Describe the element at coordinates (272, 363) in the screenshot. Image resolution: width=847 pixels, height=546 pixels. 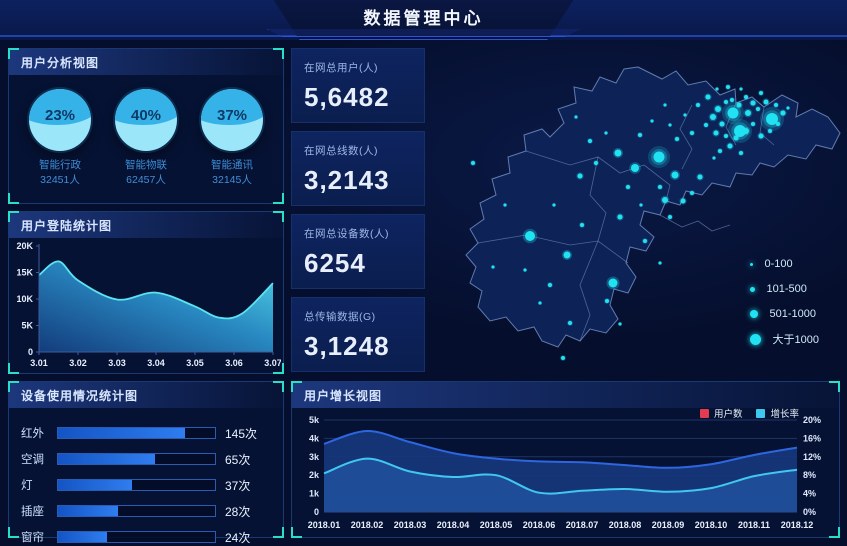
I see `svg-text: 3.07` at that location.